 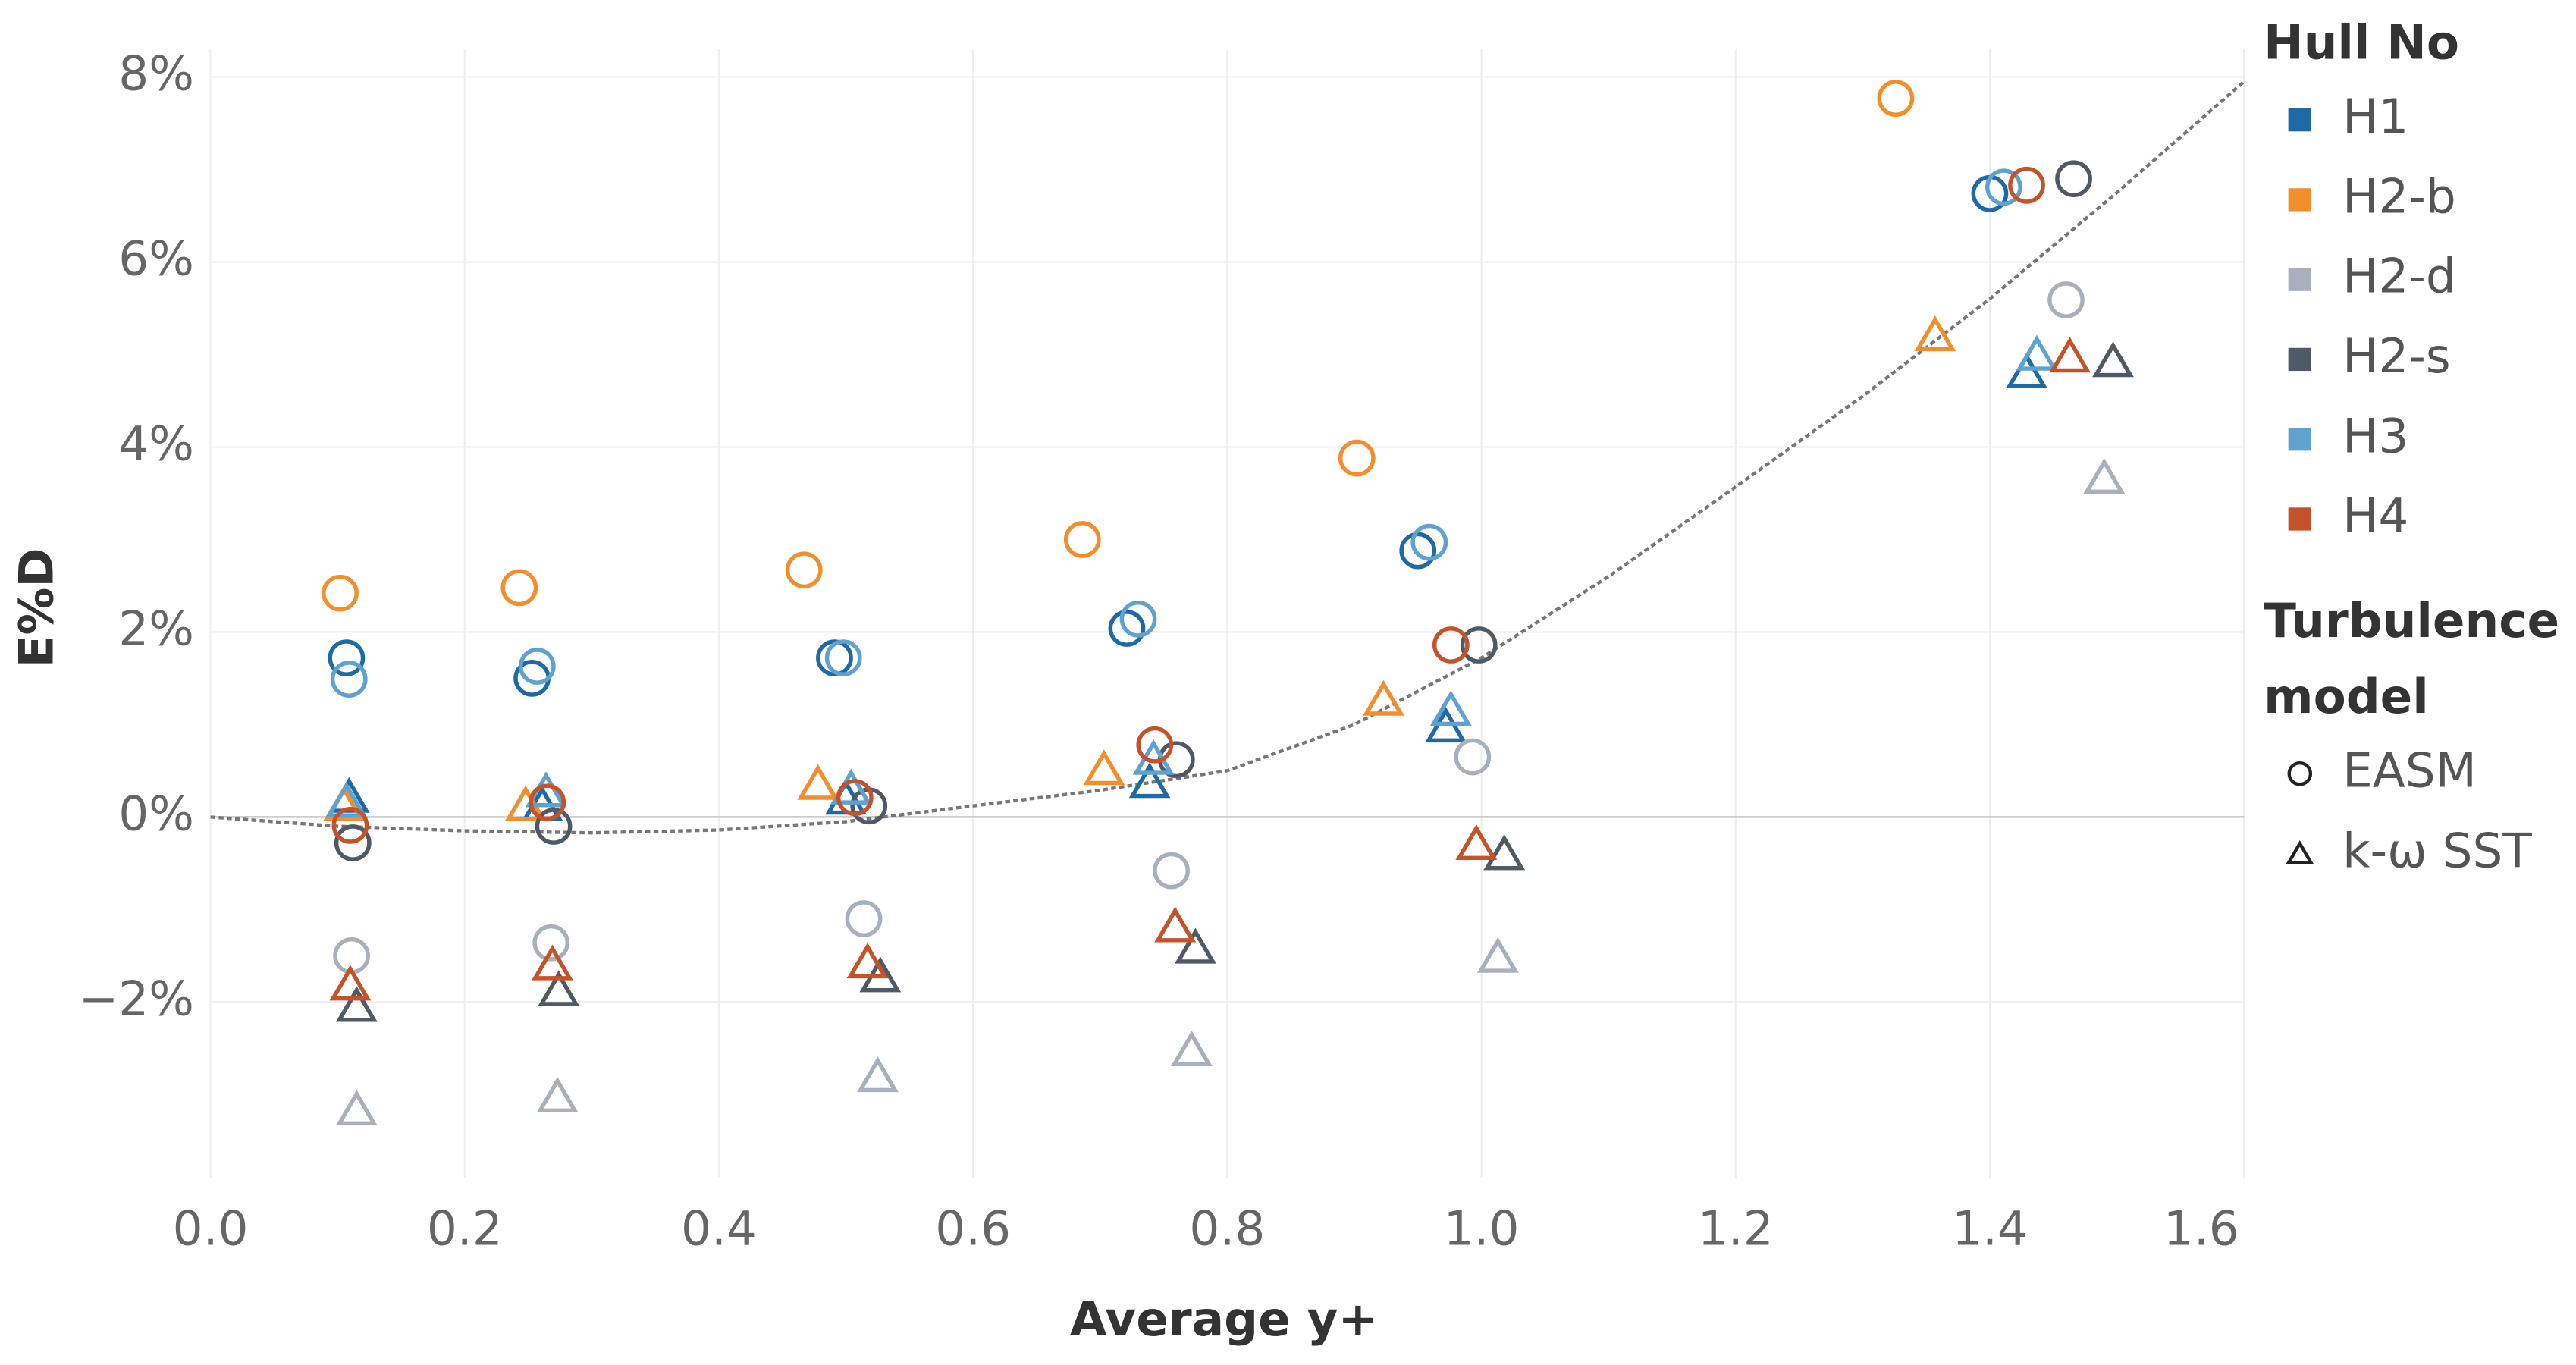 What do you see at coordinates (1736, 1229) in the screenshot?
I see `x-tick-label: 1.2` at bounding box center [1736, 1229].